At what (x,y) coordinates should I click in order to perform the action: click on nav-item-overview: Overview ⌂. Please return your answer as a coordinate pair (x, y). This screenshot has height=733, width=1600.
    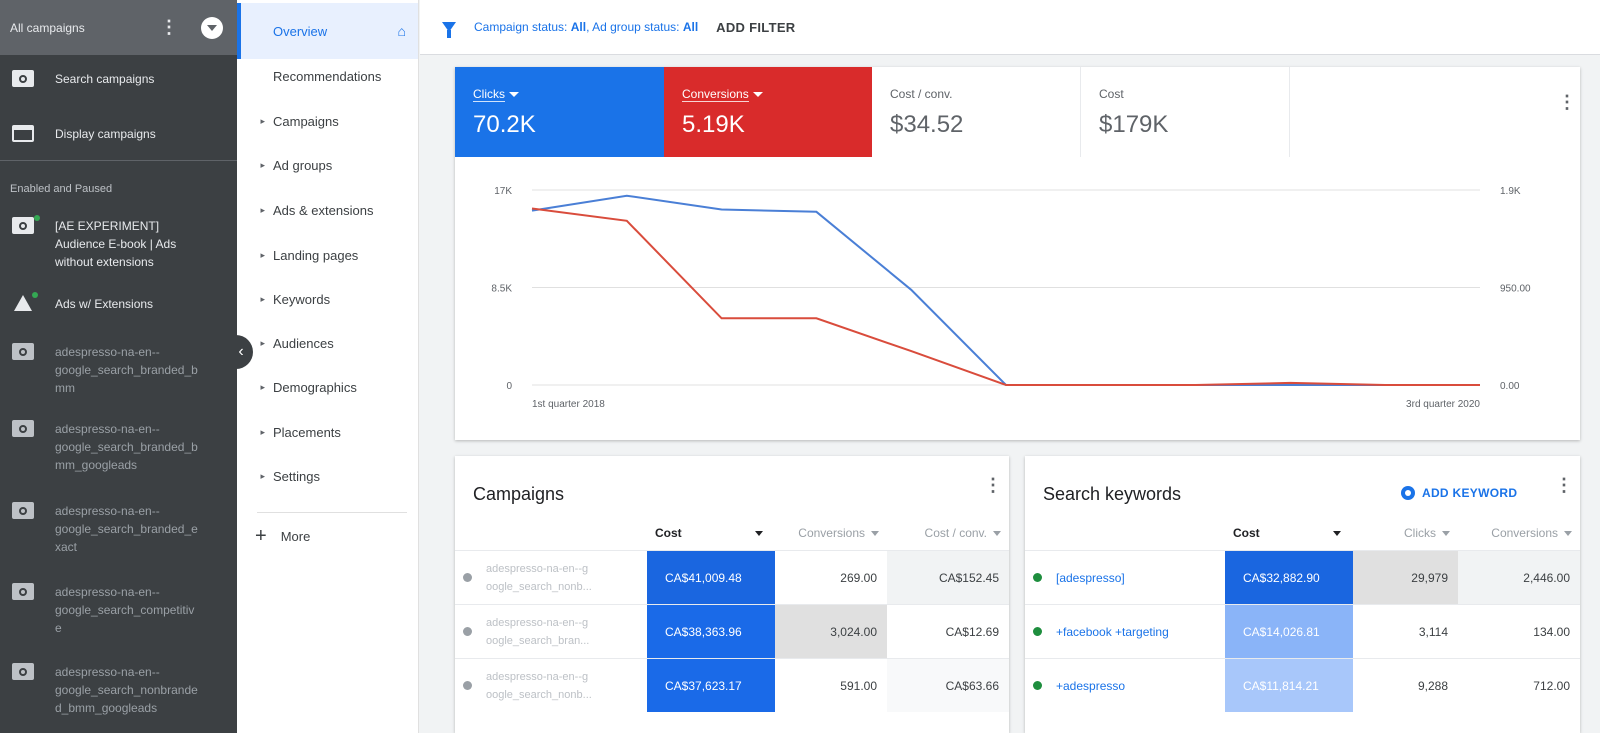
    Looking at the image, I should click on (327, 31).